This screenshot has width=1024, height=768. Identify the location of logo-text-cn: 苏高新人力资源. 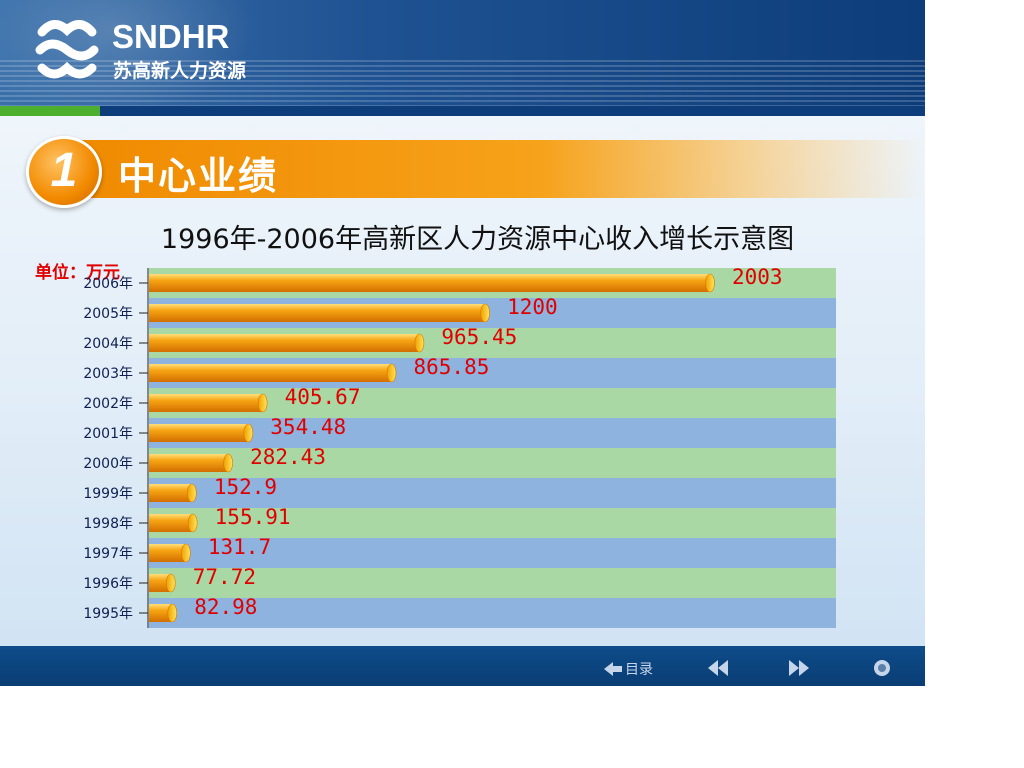
(180, 71).